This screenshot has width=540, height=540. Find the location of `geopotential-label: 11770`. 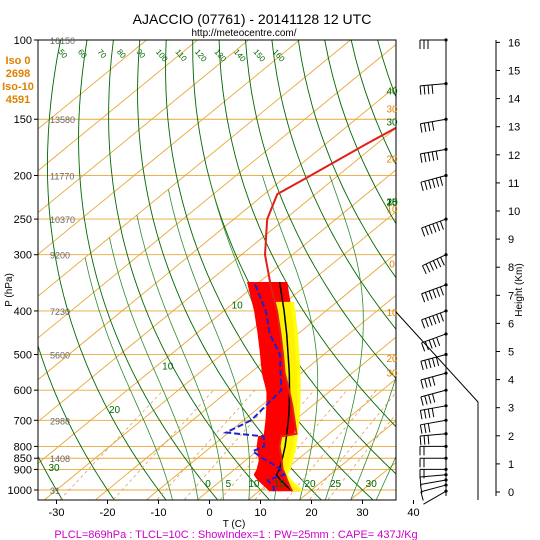

geopotential-label: 11770 is located at coordinates (62, 176).